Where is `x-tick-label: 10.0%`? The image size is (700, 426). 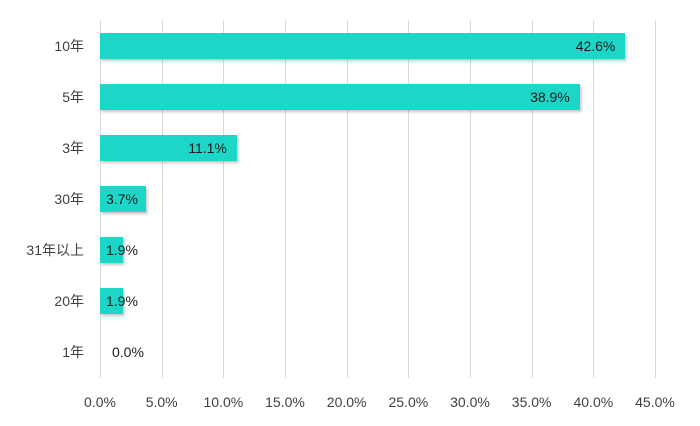
x-tick-label: 10.0% is located at coordinates (223, 402).